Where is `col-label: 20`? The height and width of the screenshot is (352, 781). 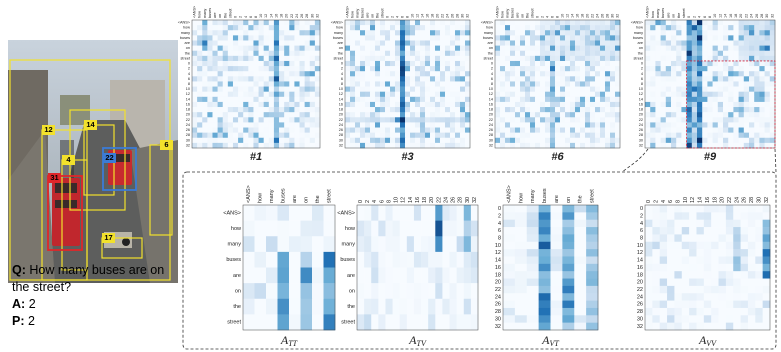
col-label: 20 is located at coordinates (432, 200).